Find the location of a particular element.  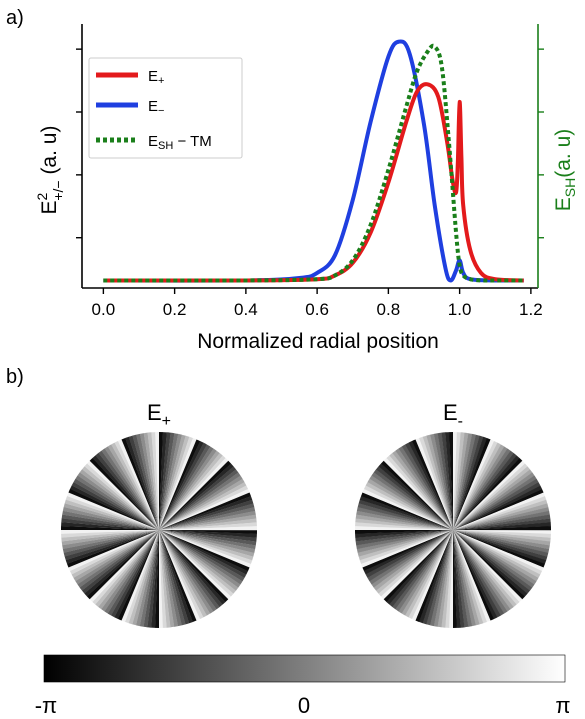

legend: E+ E− ESH − TM is located at coordinates (165, 108).